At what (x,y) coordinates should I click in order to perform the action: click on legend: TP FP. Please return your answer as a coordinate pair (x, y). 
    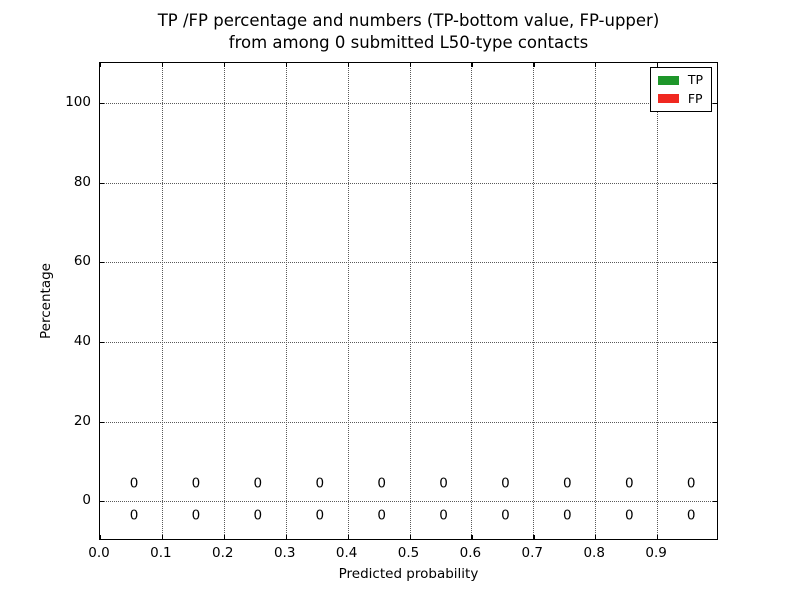
    Looking at the image, I should click on (680, 89).